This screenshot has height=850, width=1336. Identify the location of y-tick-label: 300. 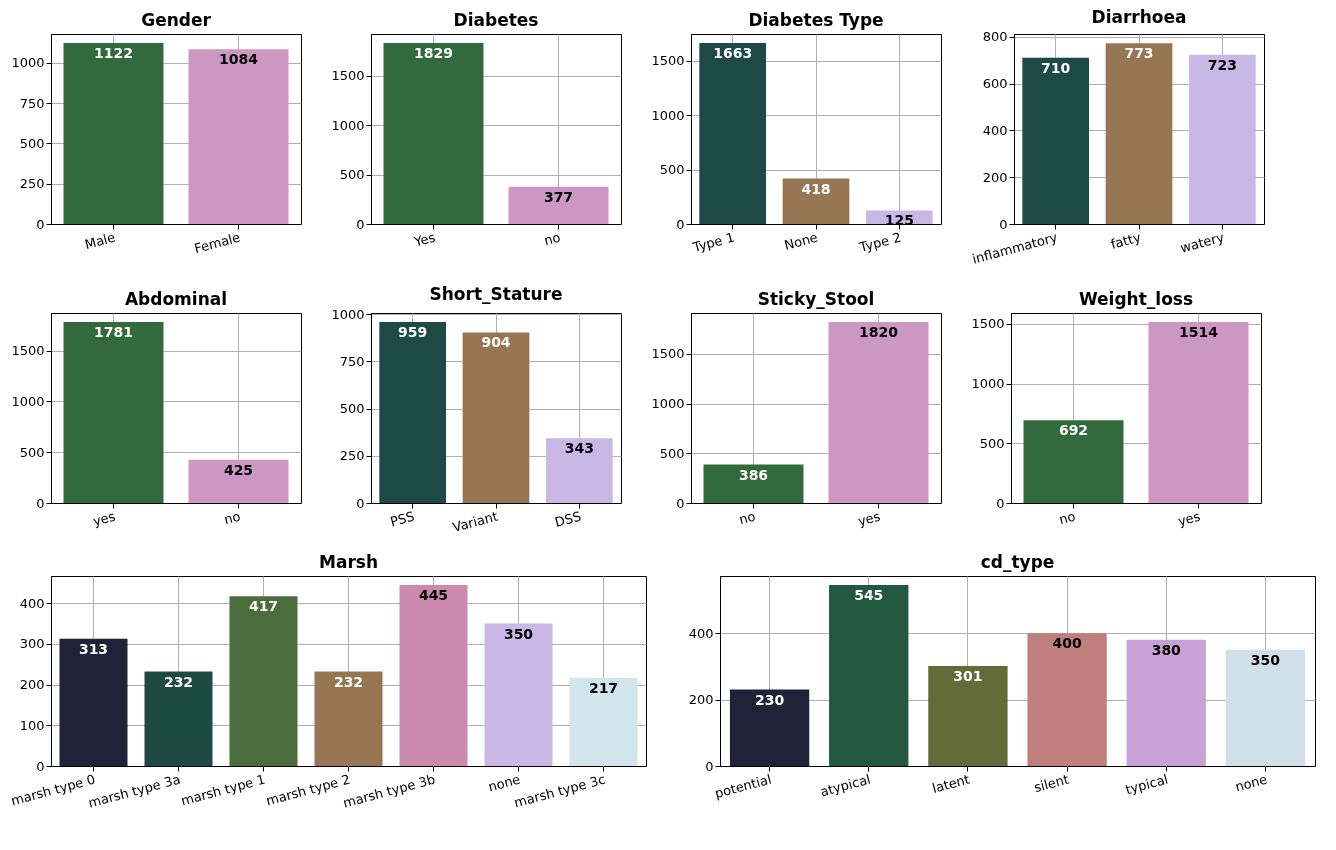
(32, 644).